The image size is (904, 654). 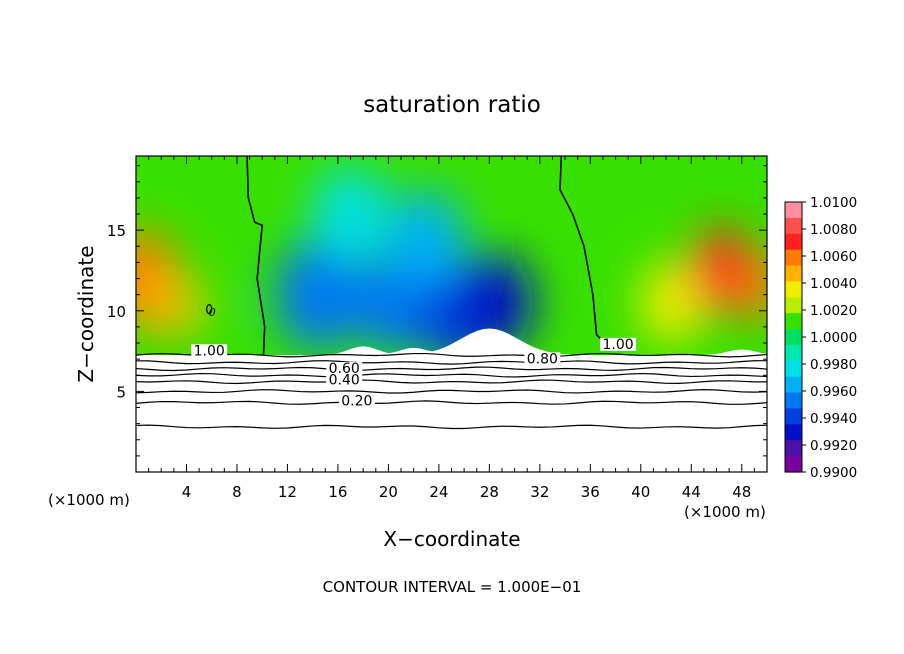 I want to click on y-tick-label: 15, so click(x=116, y=231).